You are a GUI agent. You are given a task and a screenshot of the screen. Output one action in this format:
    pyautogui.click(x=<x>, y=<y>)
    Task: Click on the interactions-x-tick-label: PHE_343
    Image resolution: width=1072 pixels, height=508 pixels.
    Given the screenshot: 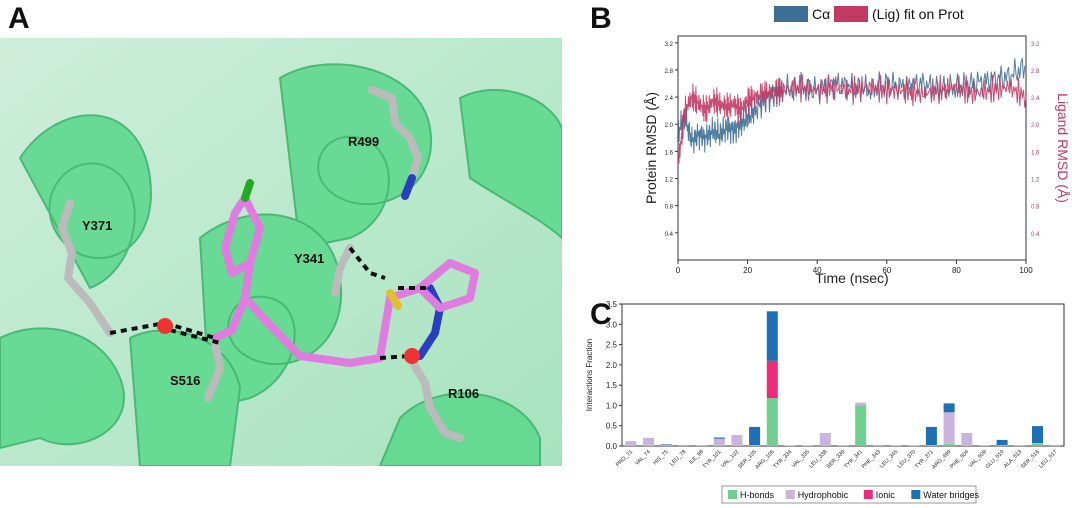 What is the action you would take?
    pyautogui.click(x=871, y=459)
    